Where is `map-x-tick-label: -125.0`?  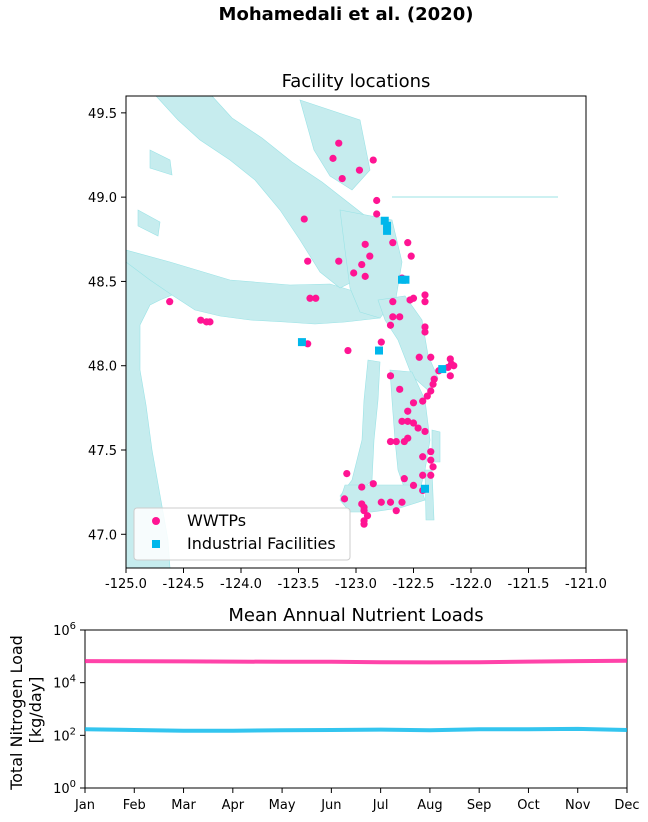 map-x-tick-label: -125.0 is located at coordinates (126, 584).